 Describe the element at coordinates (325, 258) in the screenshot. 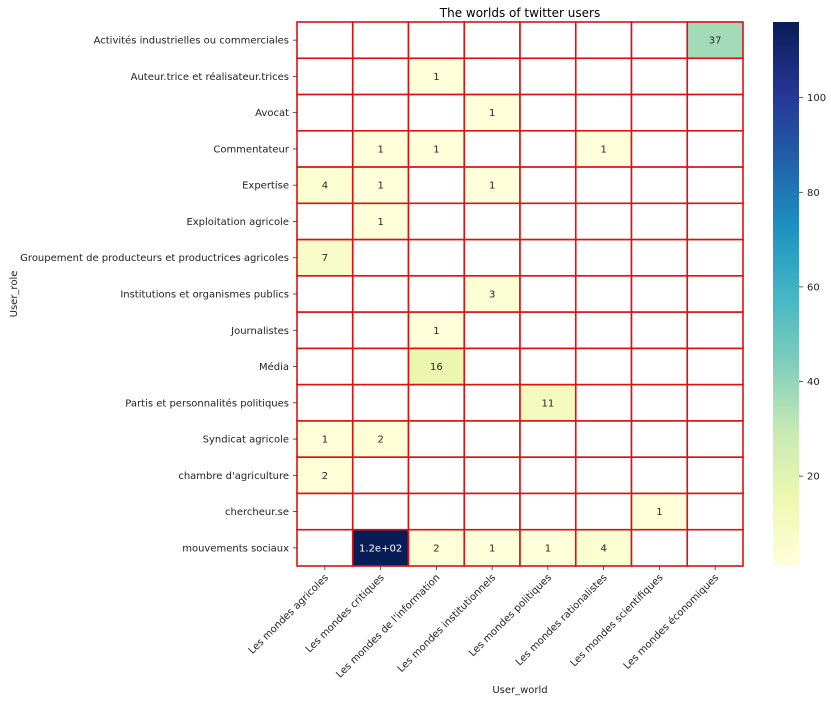

I see `cell-annotation: 7` at that location.